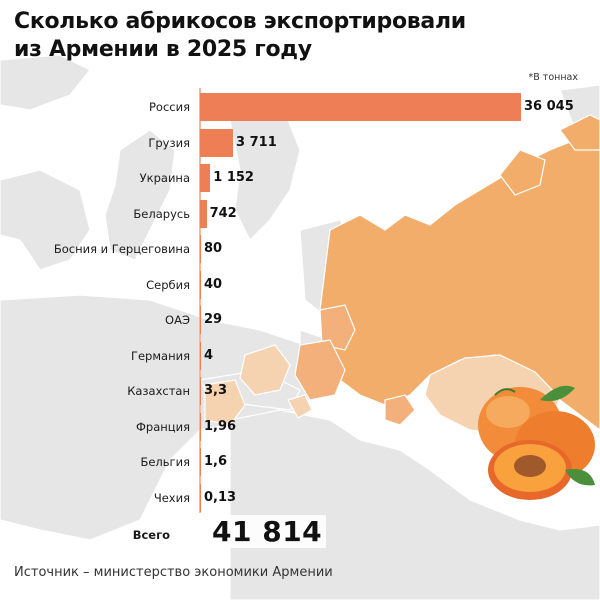 The width and height of the screenshot is (600, 600). I want to click on value-label: 4, so click(209, 355).